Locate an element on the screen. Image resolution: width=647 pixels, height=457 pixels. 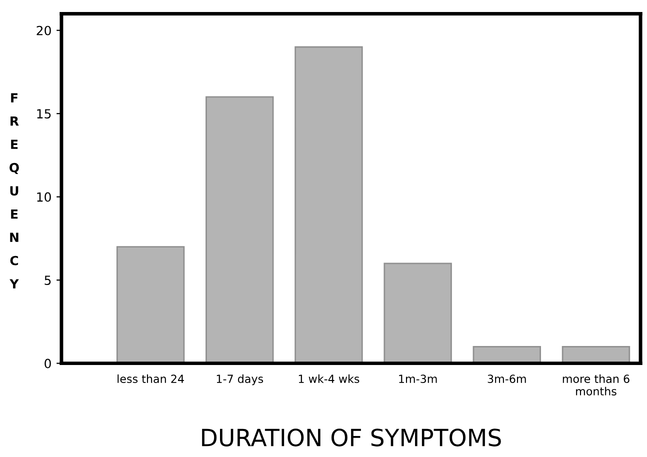
y-tick-label: 10 is located at coordinates (44, 197).